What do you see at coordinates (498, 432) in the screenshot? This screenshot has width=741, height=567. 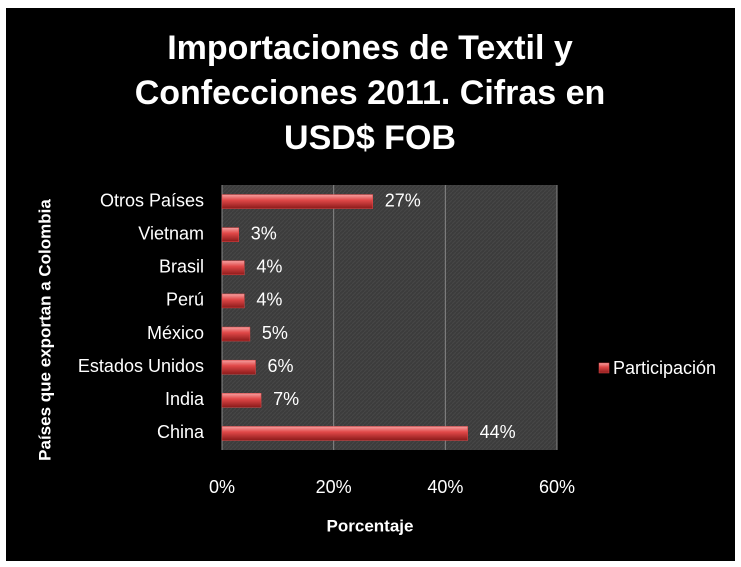 I see `value-label: 44%` at bounding box center [498, 432].